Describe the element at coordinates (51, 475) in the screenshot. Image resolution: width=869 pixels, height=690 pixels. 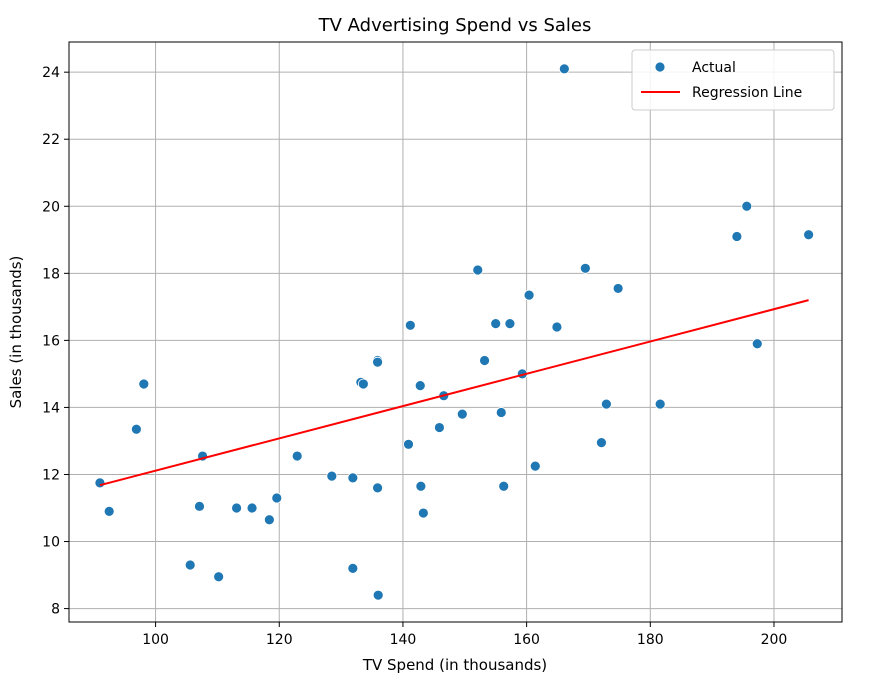
I see `y-tick-label: 12` at that location.